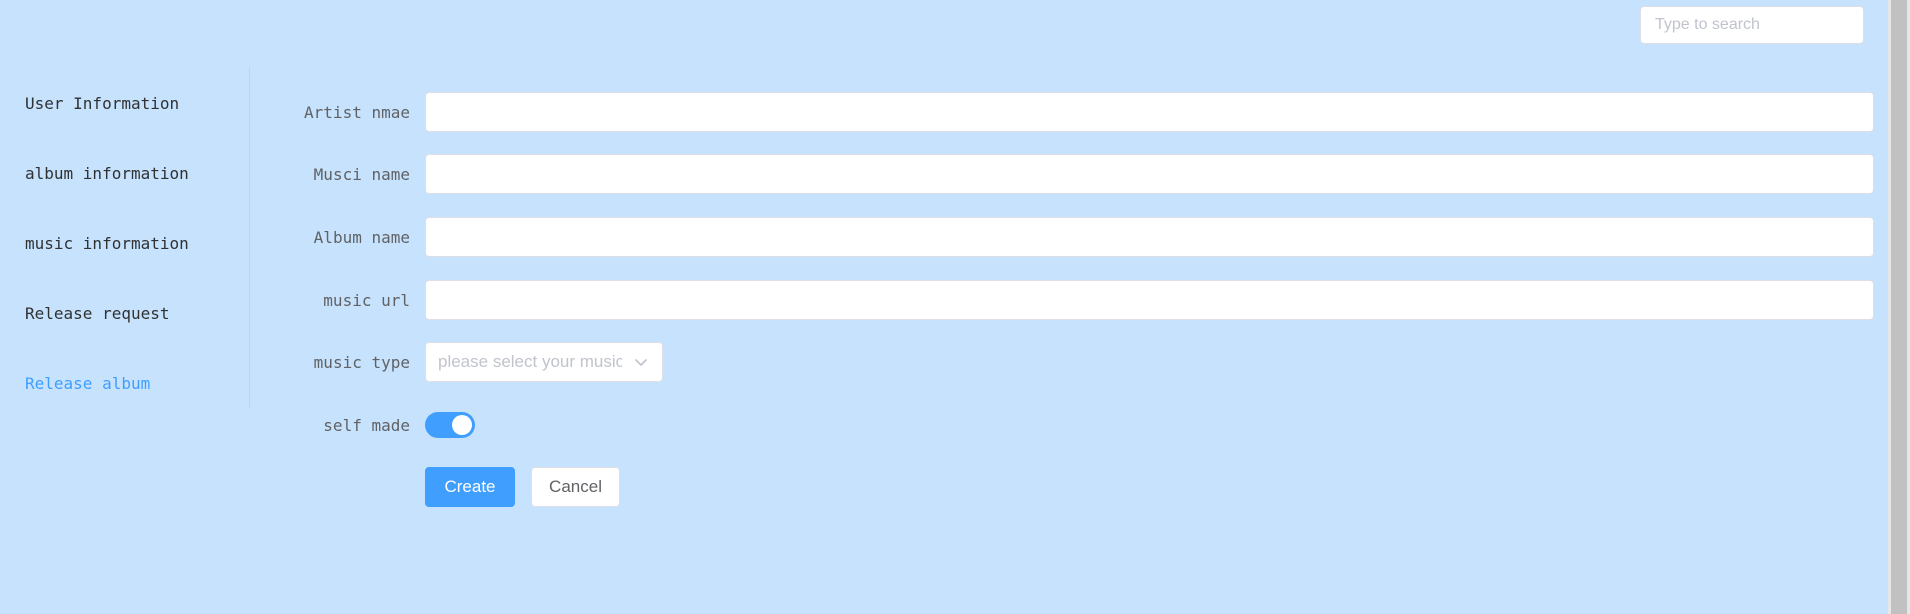  I want to click on album-name-row: Album name, so click(1067, 237).